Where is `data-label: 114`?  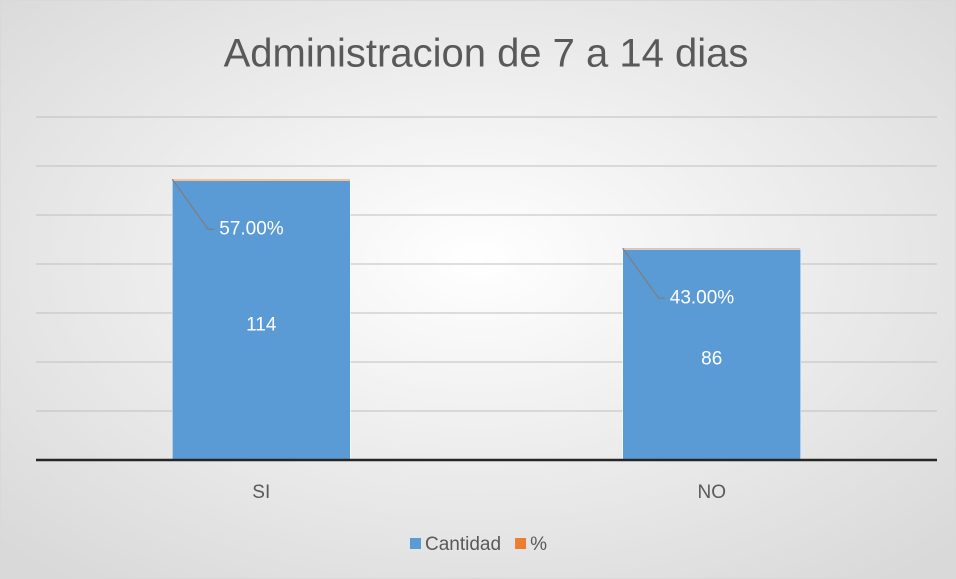
data-label: 114 is located at coordinates (261, 324).